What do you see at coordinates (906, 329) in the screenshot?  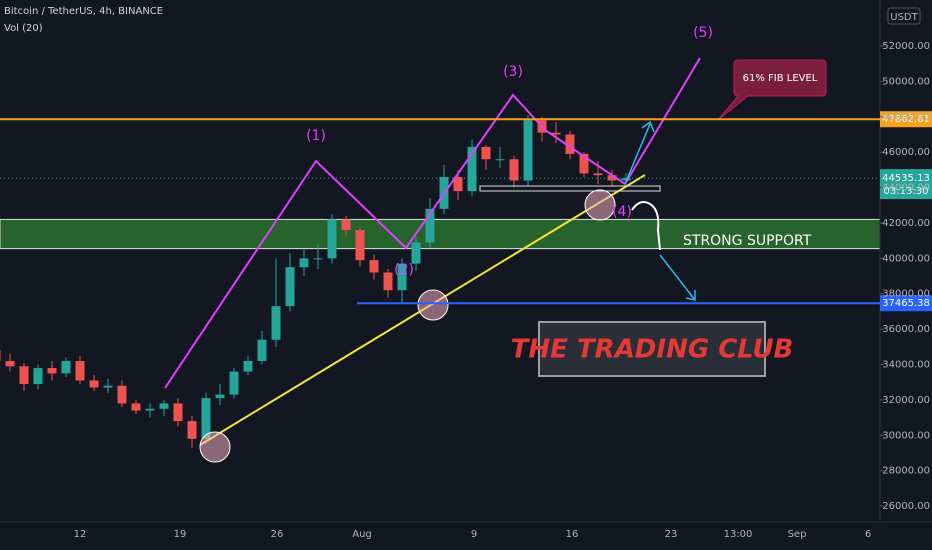 I see `y-tick-label: 36000.00` at bounding box center [906, 329].